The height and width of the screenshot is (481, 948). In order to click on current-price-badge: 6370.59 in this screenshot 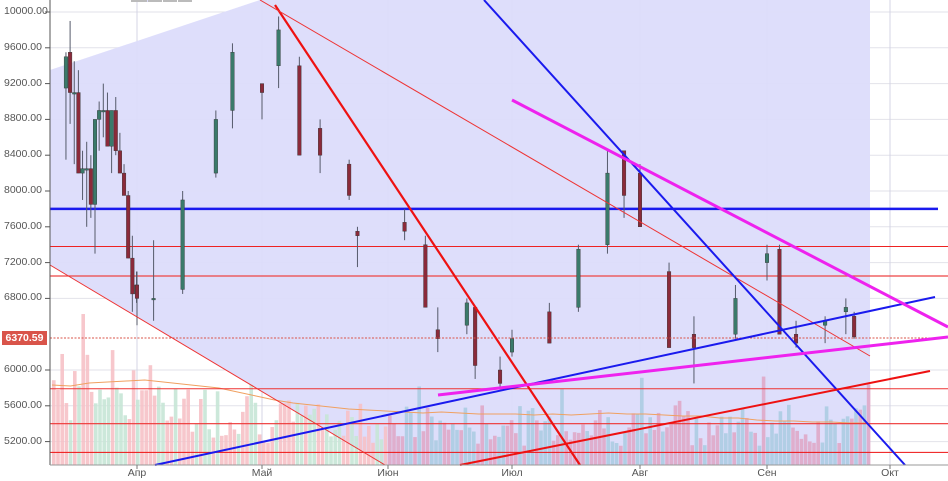, I will do `click(24, 338)`.